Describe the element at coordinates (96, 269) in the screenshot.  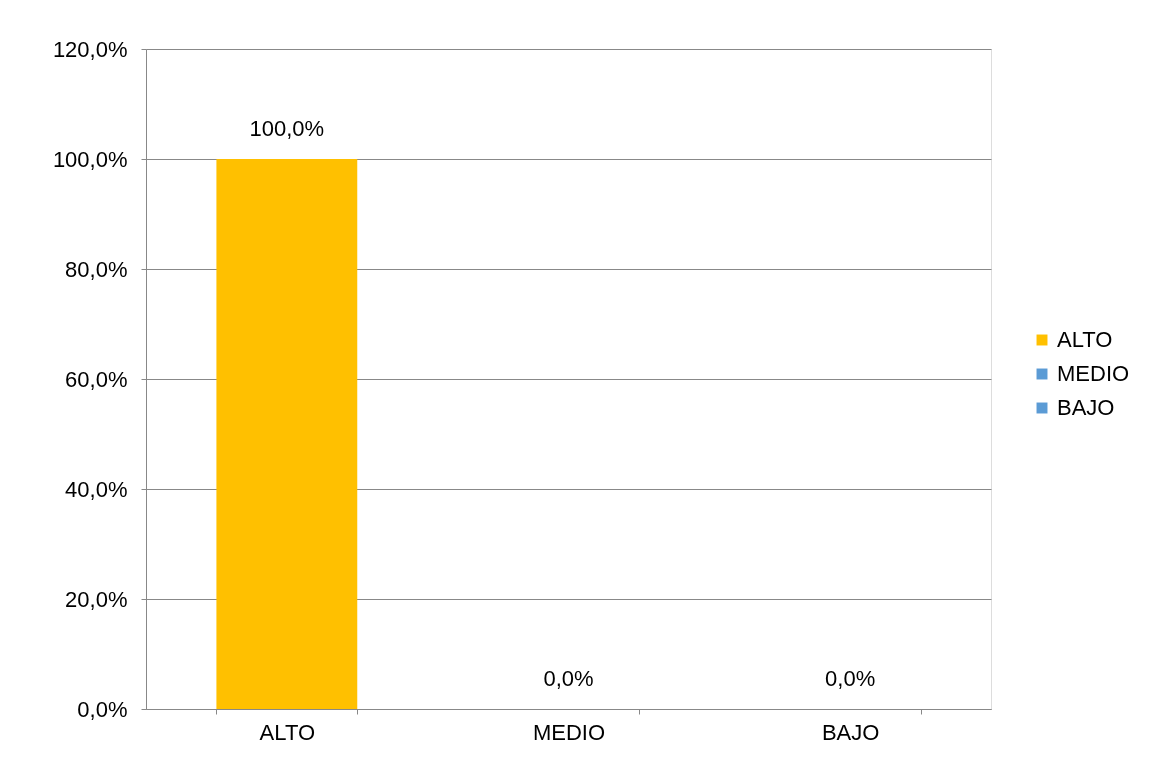
I see `y-tick-label: 80,0%` at that location.